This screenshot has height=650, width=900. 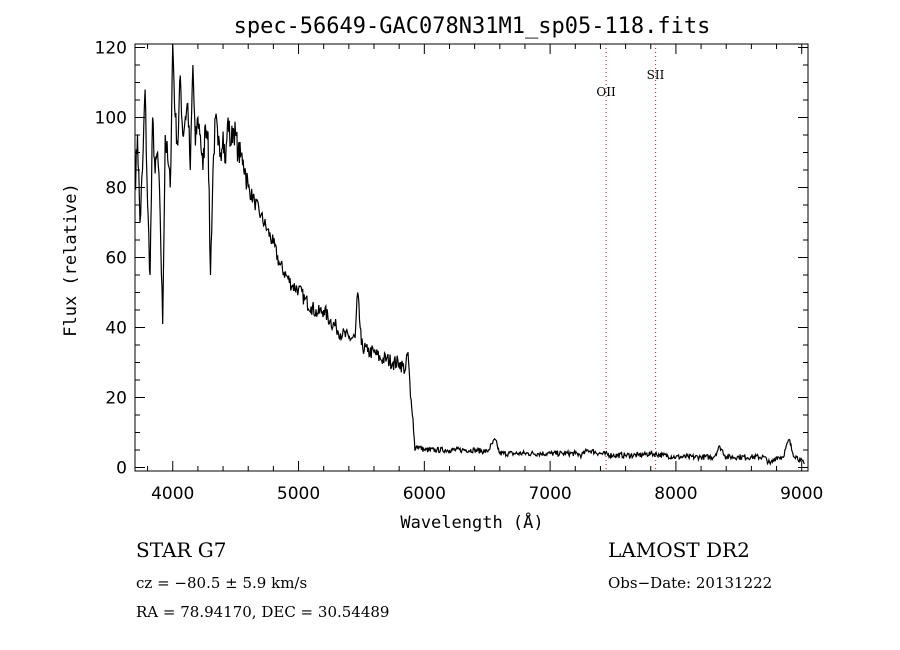 What do you see at coordinates (801, 494) in the screenshot?
I see `x-tick-label: 9000` at bounding box center [801, 494].